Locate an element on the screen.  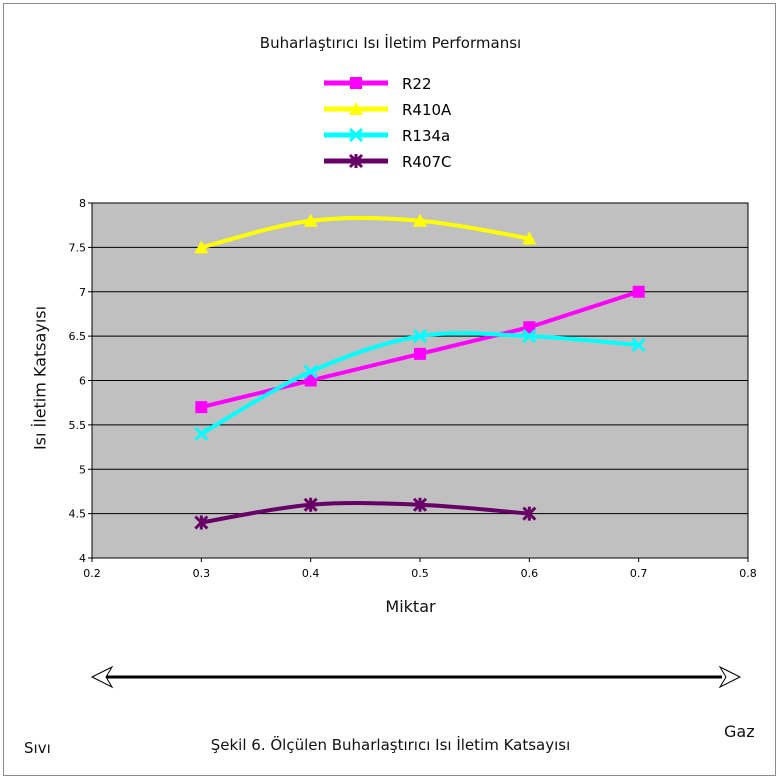
gas-label: Gaz is located at coordinates (739, 731).